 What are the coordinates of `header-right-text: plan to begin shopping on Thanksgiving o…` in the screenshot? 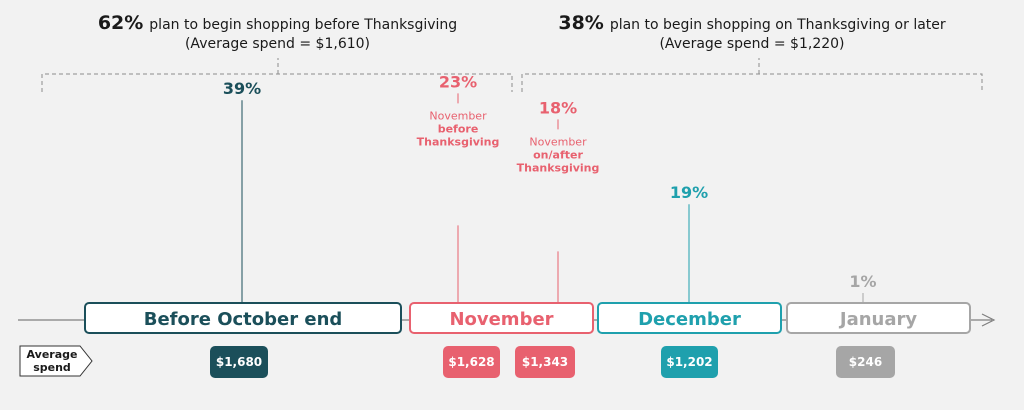 It's located at (777, 25).